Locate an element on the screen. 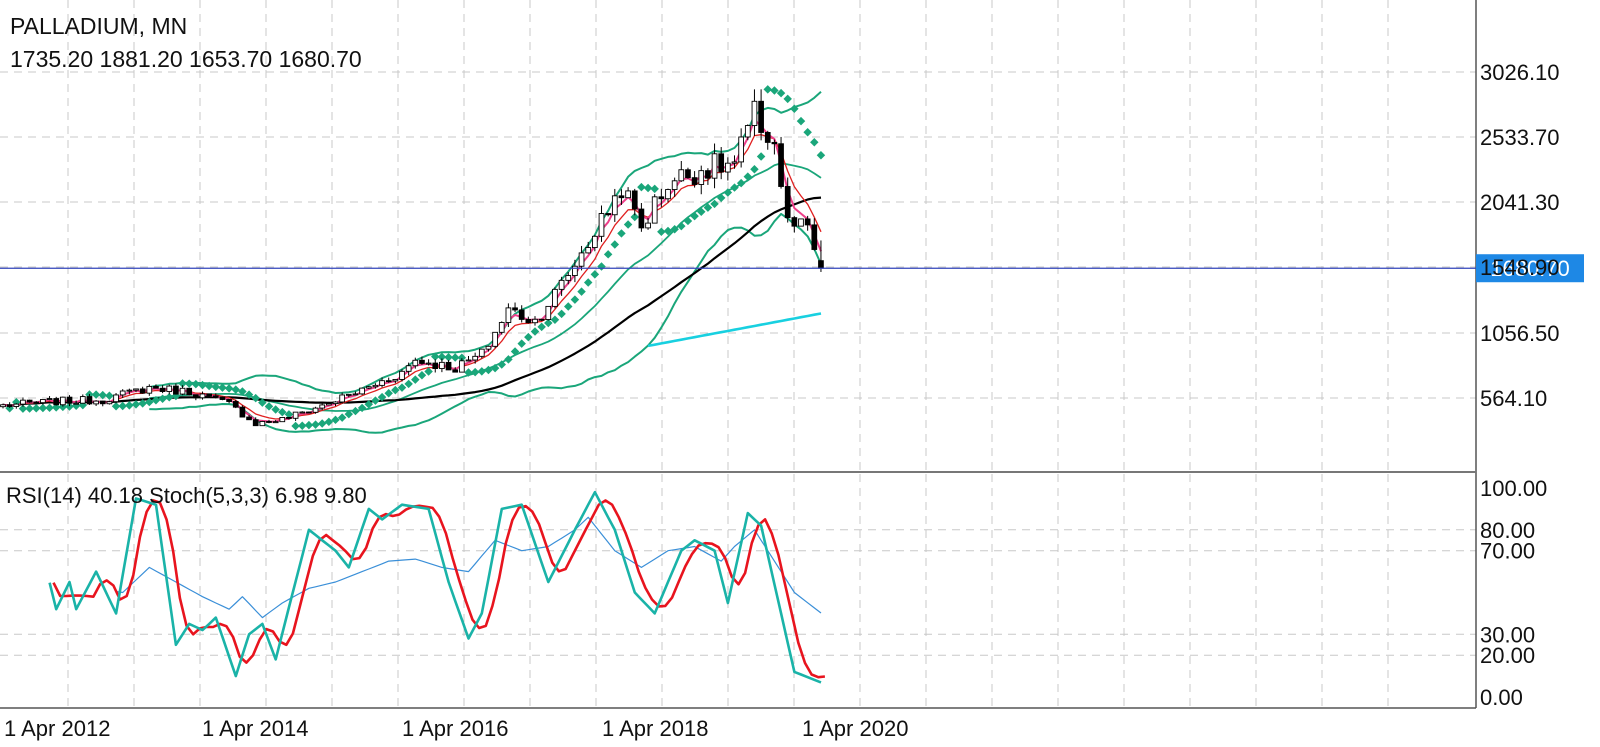  time-tick-label: 1 Apr 2020 is located at coordinates (855, 728).